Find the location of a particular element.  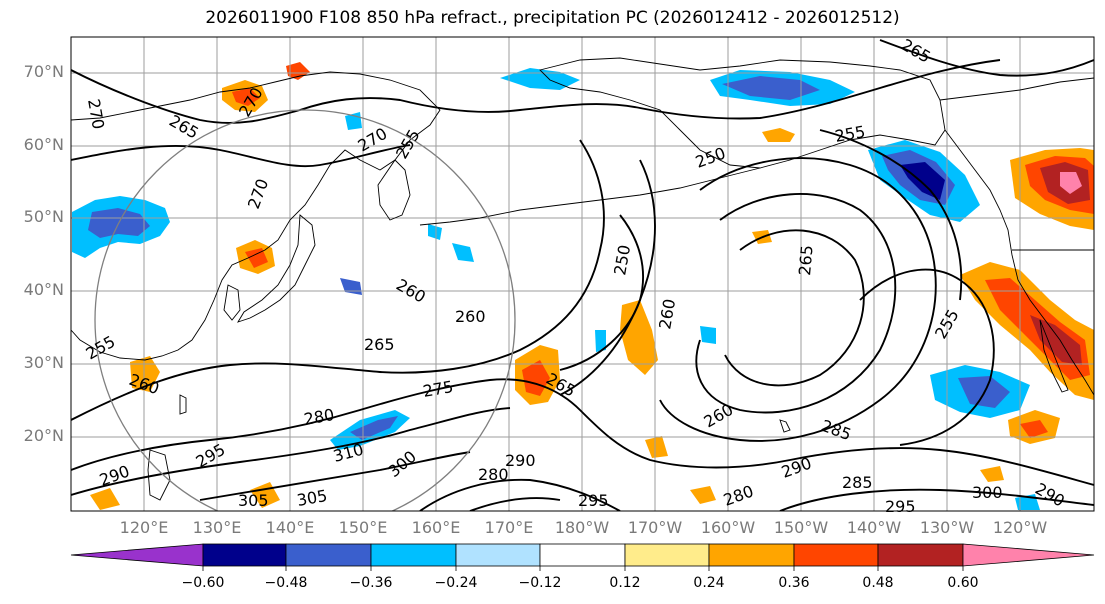

coast-hawaii is located at coordinates (785, 426).